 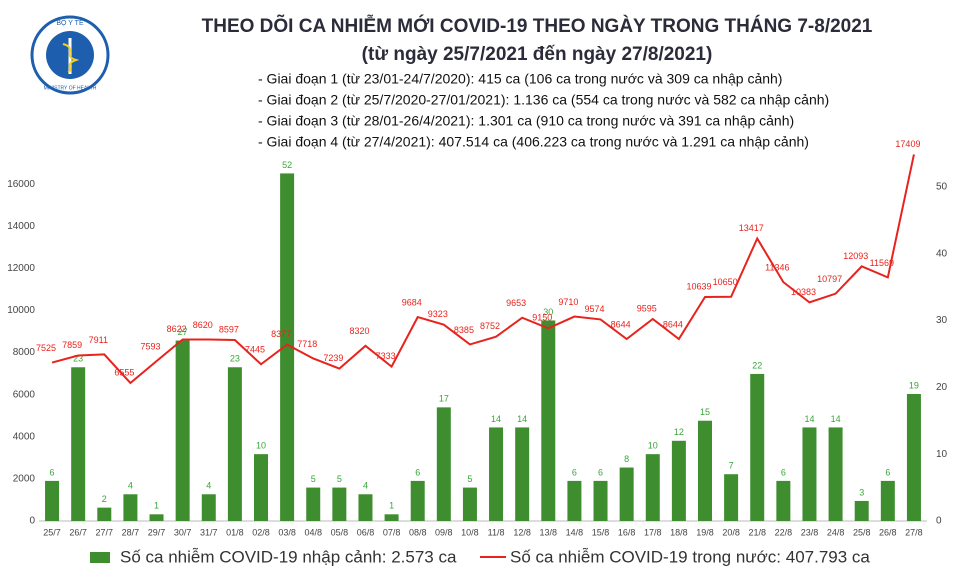 What do you see at coordinates (705, 532) in the screenshot?
I see `x-tick-label: 19/8` at bounding box center [705, 532].